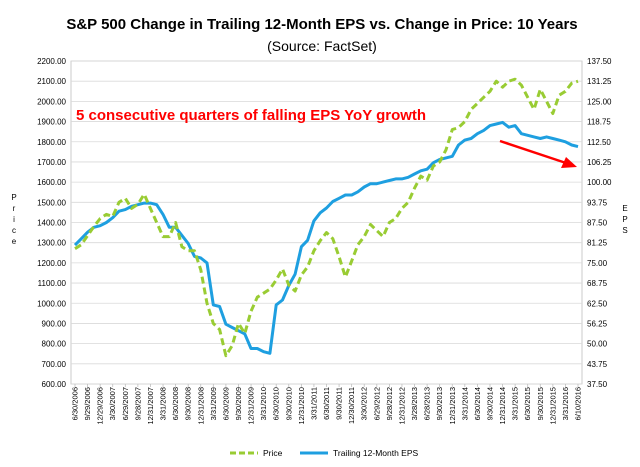 The width and height of the screenshot is (640, 467). What do you see at coordinates (54, 364) in the screenshot?
I see `y-tick-label: 700.00` at bounding box center [54, 364].